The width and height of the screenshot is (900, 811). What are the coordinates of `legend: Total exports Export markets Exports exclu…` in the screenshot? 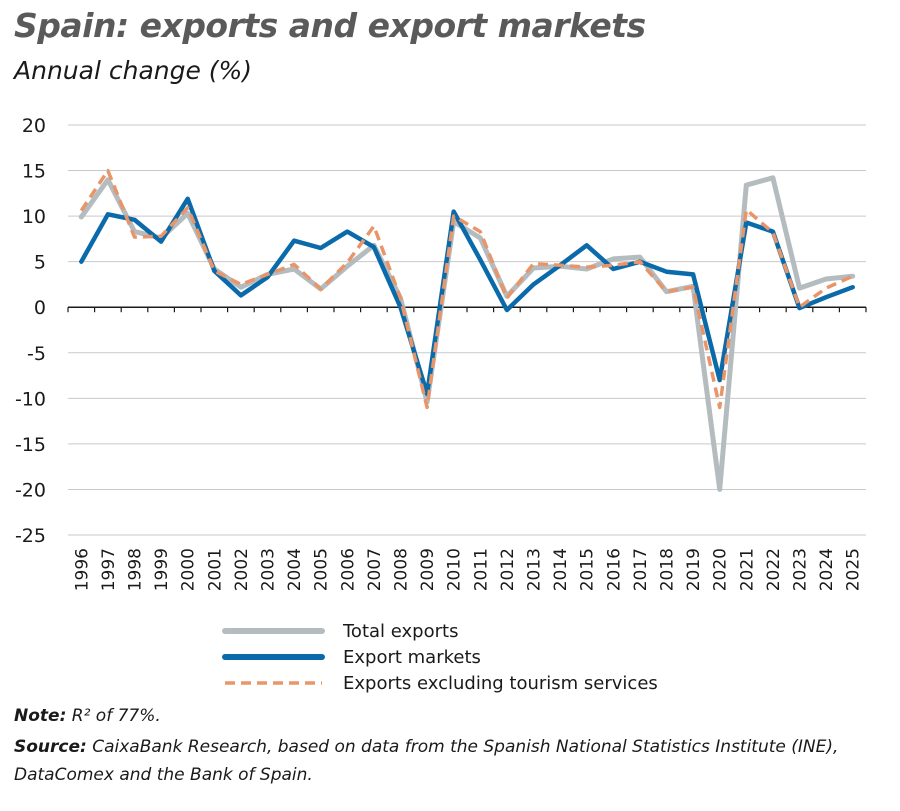 It's located at (440, 657).